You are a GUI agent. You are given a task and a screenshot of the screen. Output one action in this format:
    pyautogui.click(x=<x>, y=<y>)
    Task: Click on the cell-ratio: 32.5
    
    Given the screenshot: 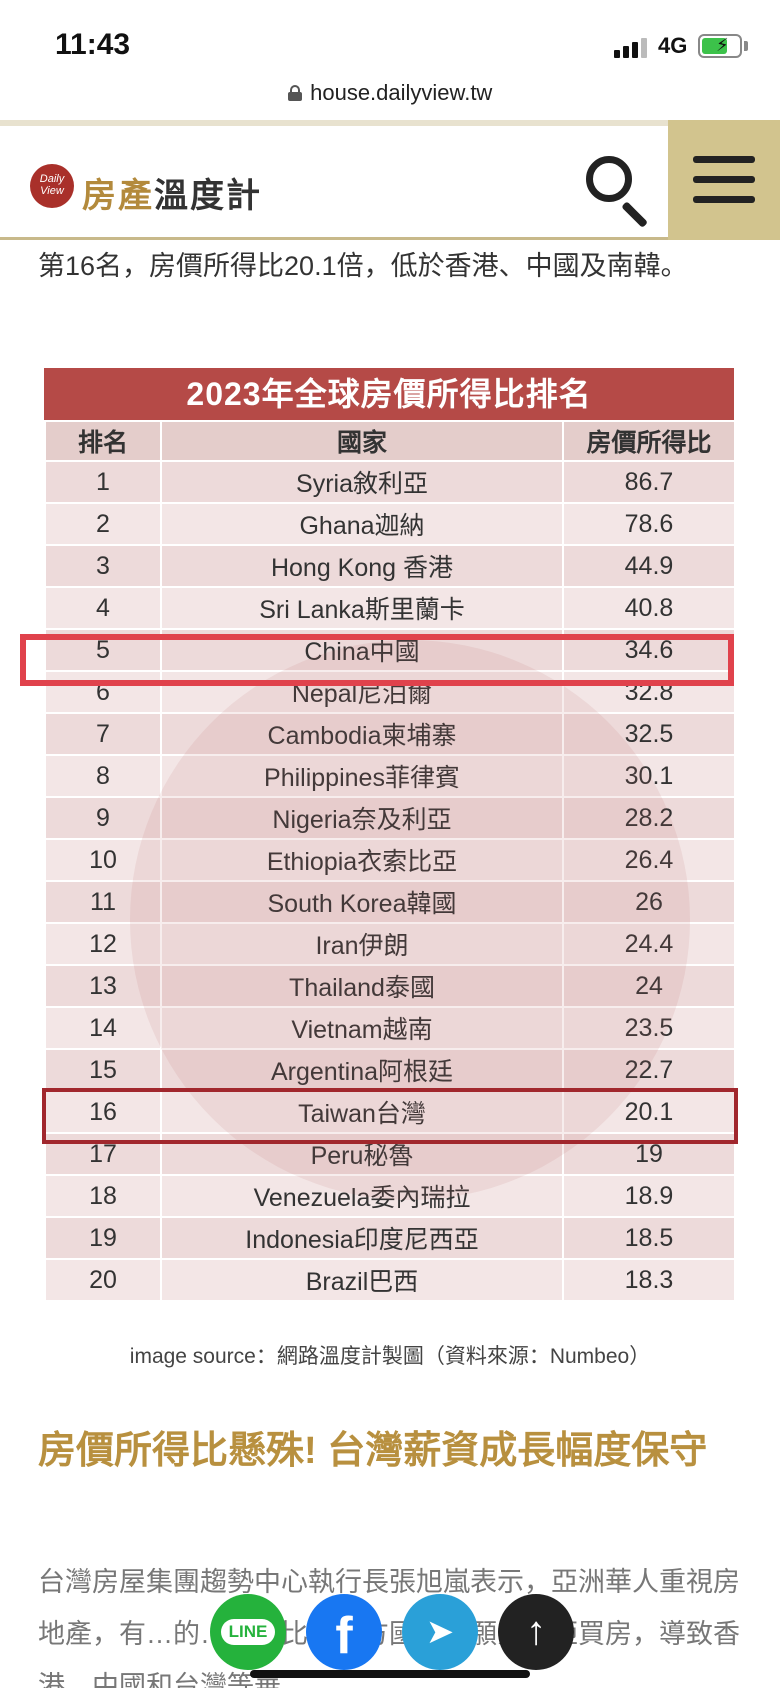 What is the action you would take?
    pyautogui.click(x=649, y=734)
    